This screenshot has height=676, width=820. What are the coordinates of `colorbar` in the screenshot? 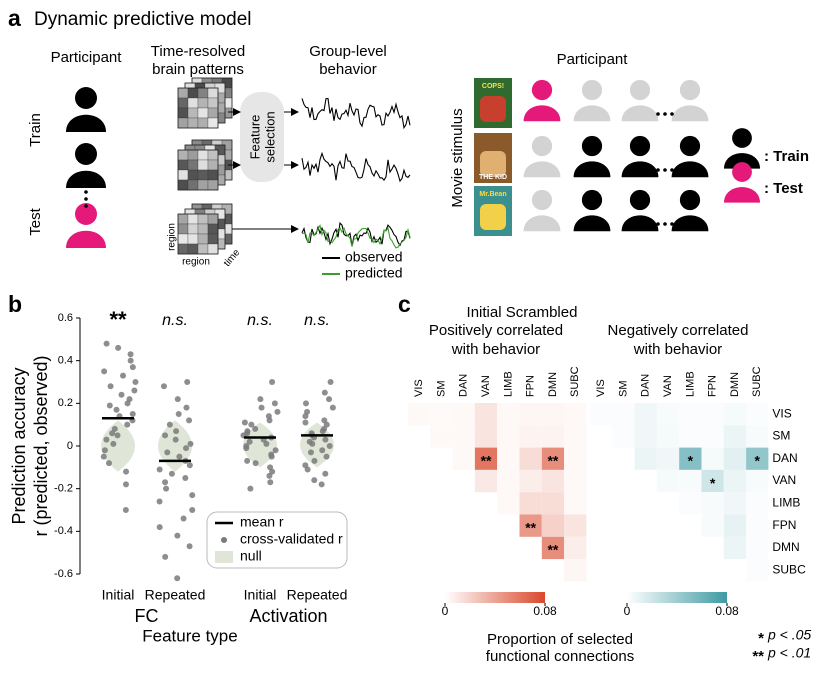 It's located at (677, 597).